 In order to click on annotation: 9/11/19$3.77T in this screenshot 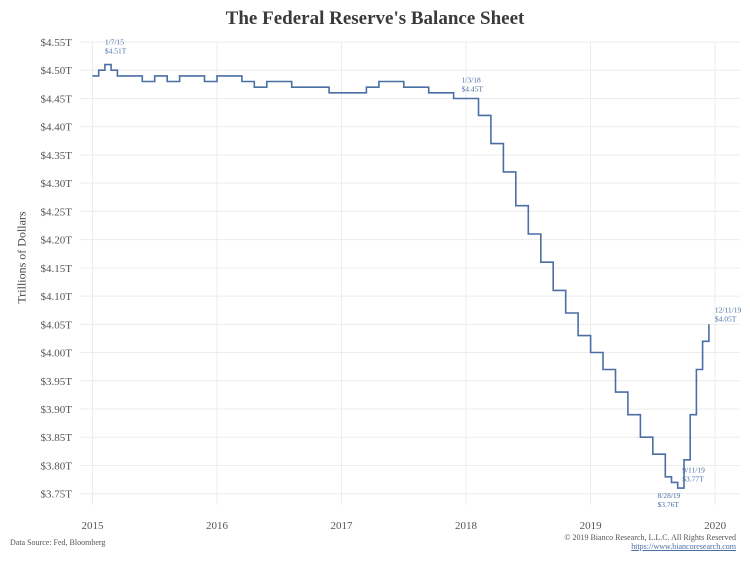, I will do `click(693, 474)`.